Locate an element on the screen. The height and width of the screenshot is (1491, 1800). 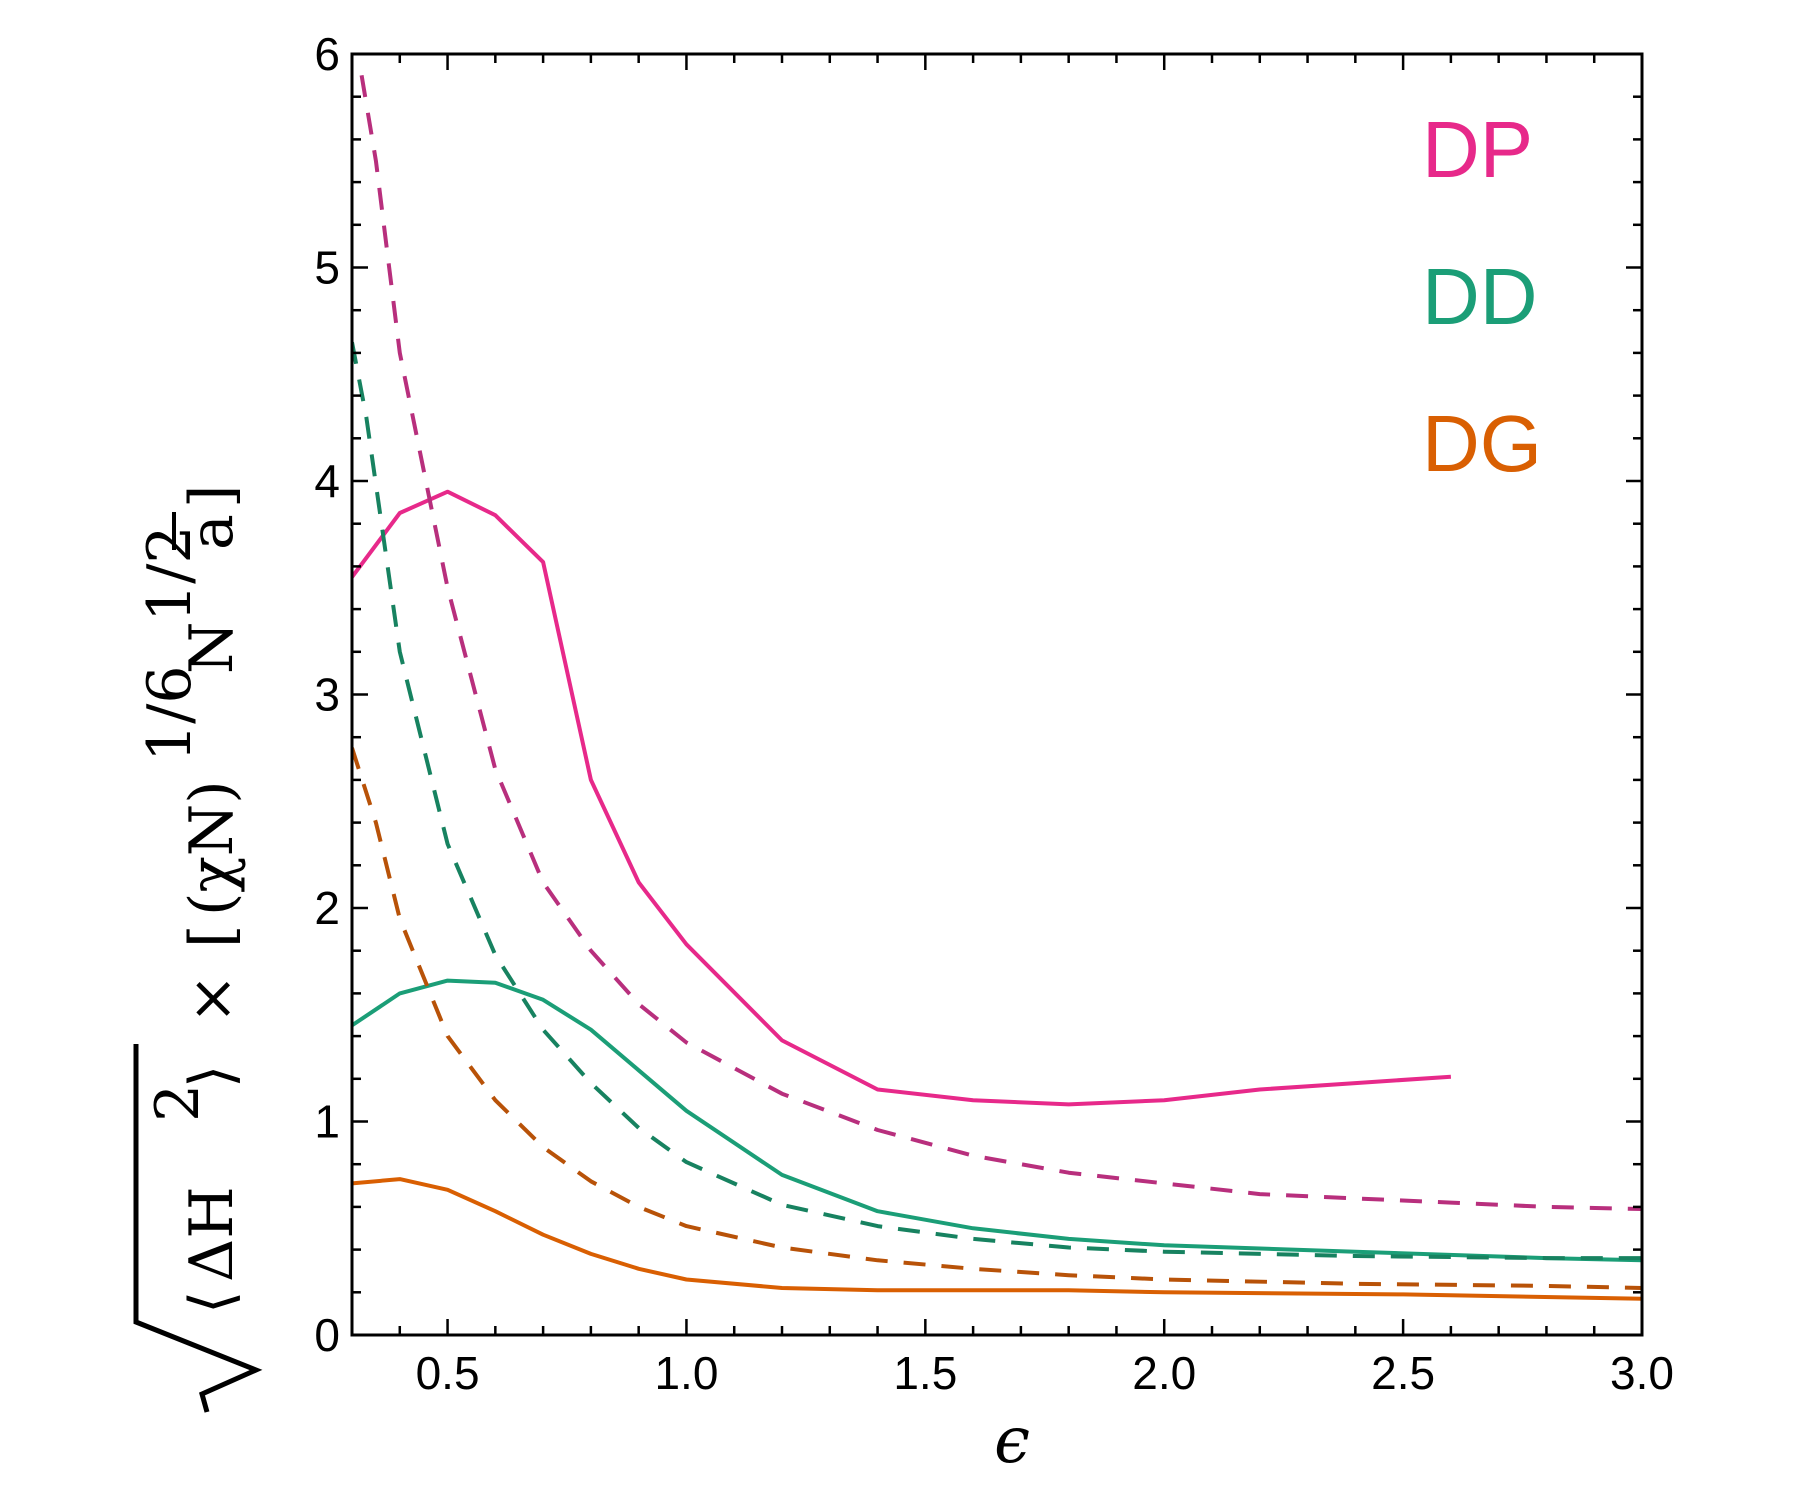
series-dd-solid-line is located at coordinates (997, 1120).